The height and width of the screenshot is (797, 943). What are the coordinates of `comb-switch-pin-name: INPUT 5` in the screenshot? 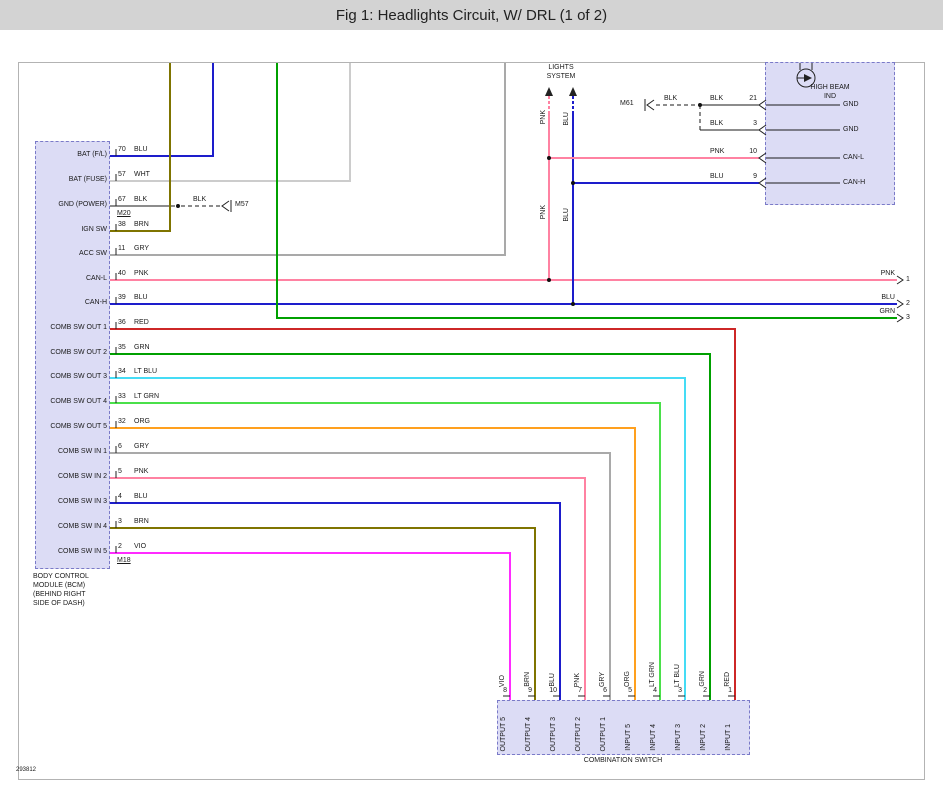 It's located at (628, 737).